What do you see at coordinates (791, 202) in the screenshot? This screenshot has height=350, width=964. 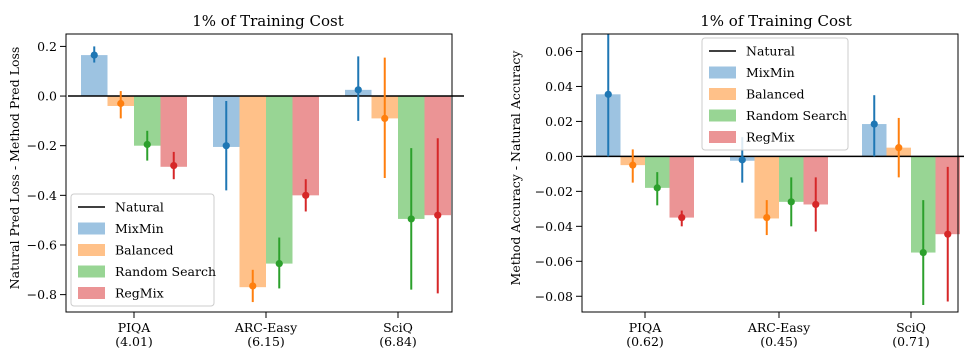 I see `right-point-random-search-arc-easy` at bounding box center [791, 202].